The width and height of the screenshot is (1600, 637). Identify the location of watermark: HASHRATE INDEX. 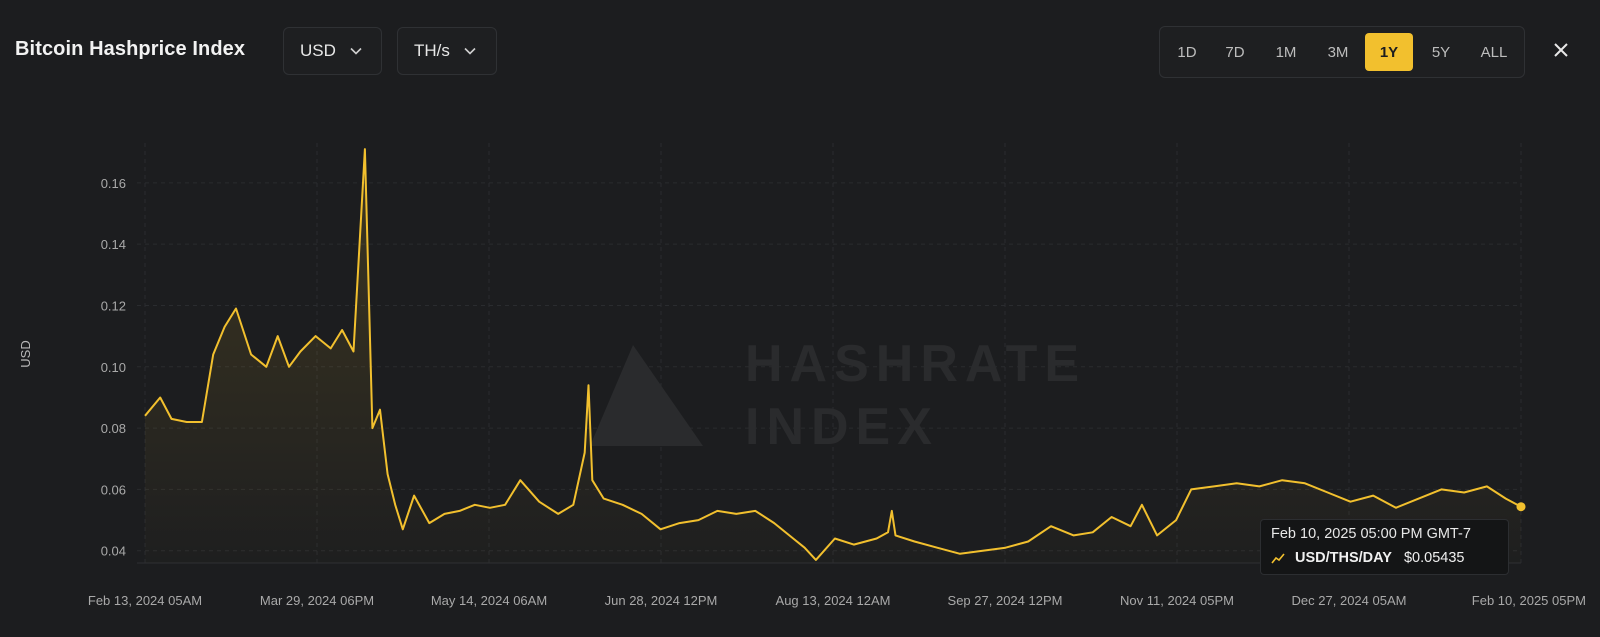
(838, 395).